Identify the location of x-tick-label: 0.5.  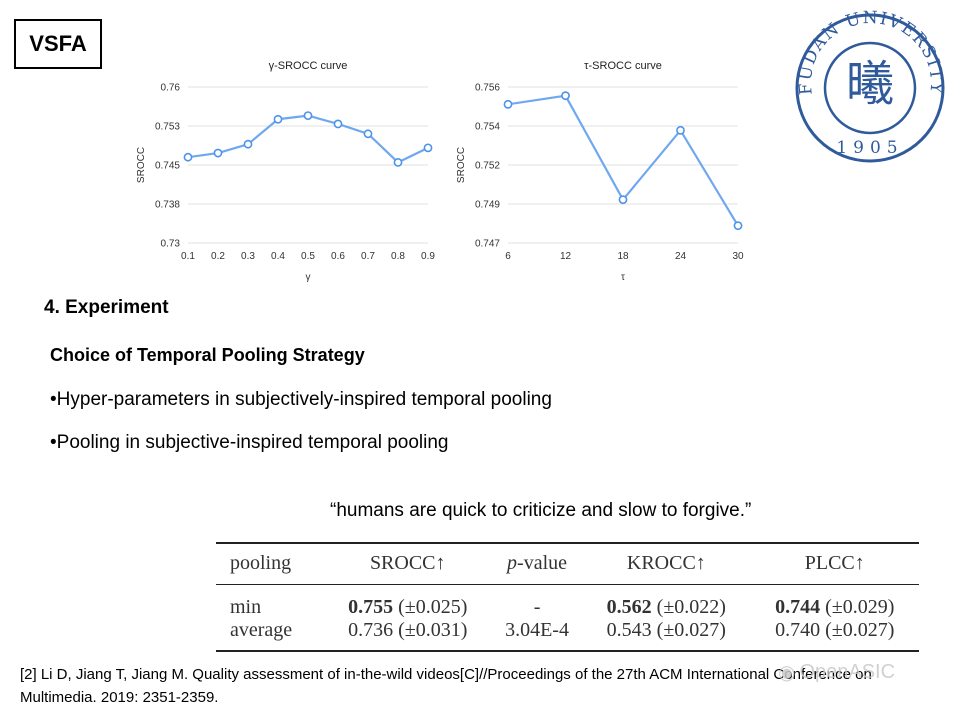
(308, 256).